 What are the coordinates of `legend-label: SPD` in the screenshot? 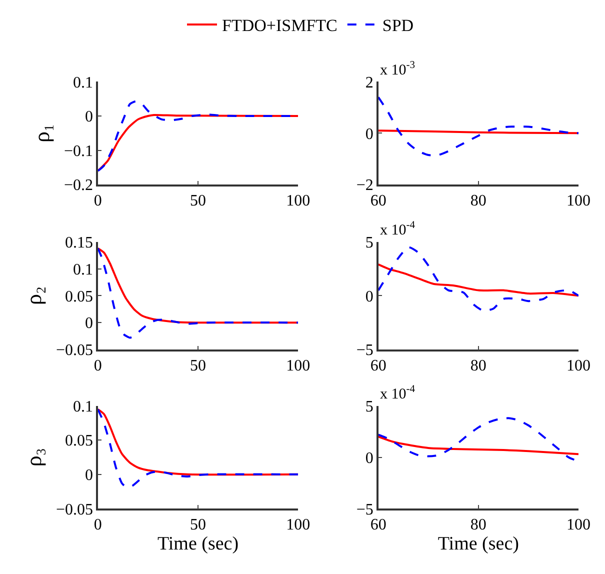 It's located at (398, 26).